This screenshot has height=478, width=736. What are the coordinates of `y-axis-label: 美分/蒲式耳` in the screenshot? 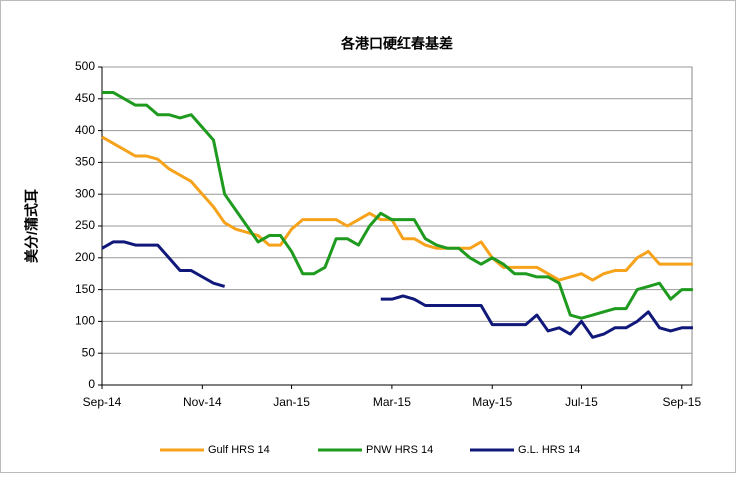 It's located at (32, 226).